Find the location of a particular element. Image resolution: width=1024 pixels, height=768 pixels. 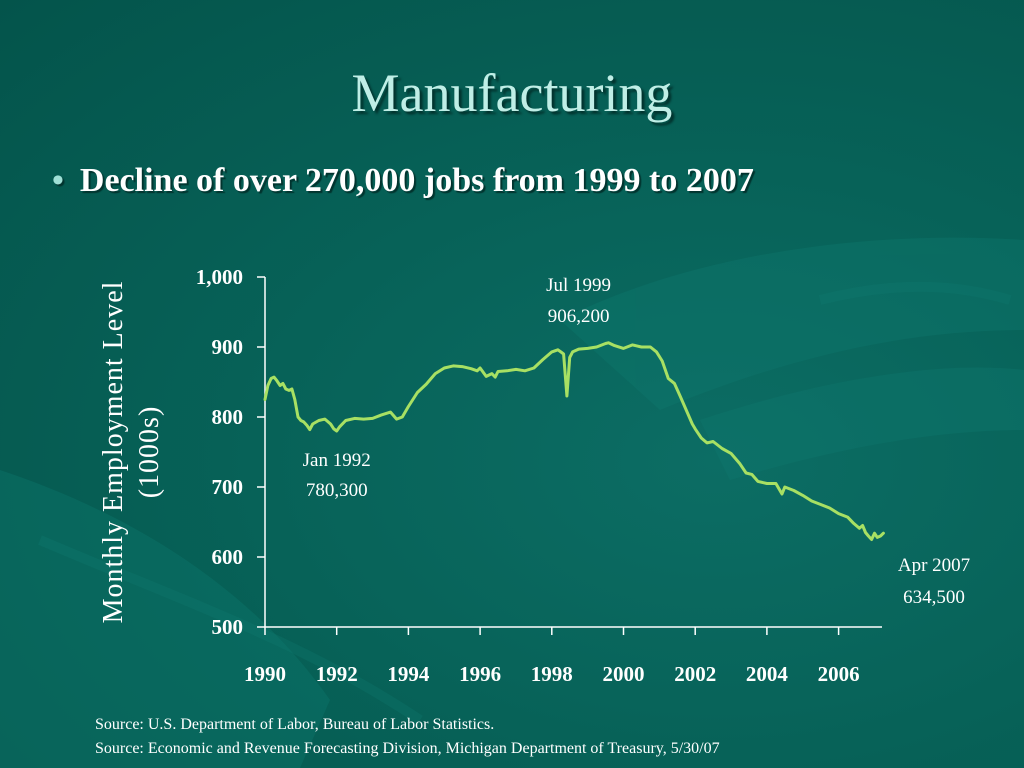

y-tick-label: 800 is located at coordinates (228, 417).